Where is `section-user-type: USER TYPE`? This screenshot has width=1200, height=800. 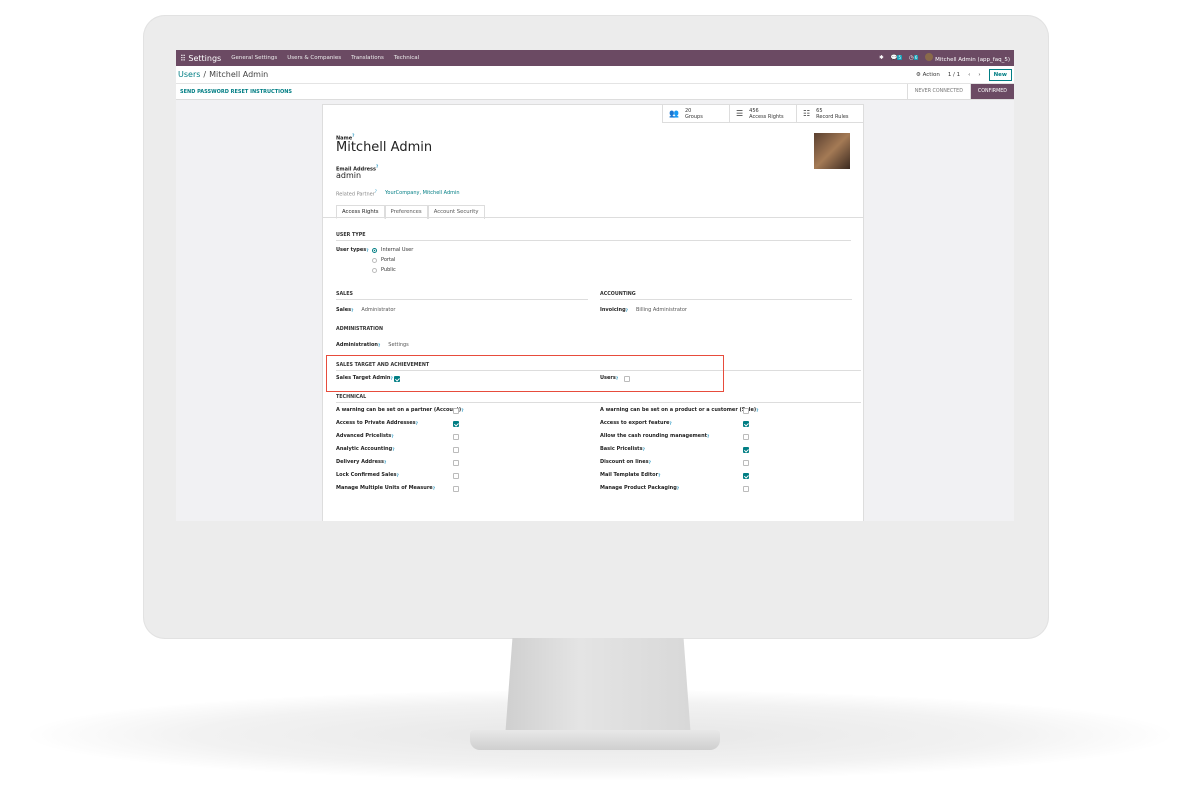 section-user-type: USER TYPE is located at coordinates (593, 237).